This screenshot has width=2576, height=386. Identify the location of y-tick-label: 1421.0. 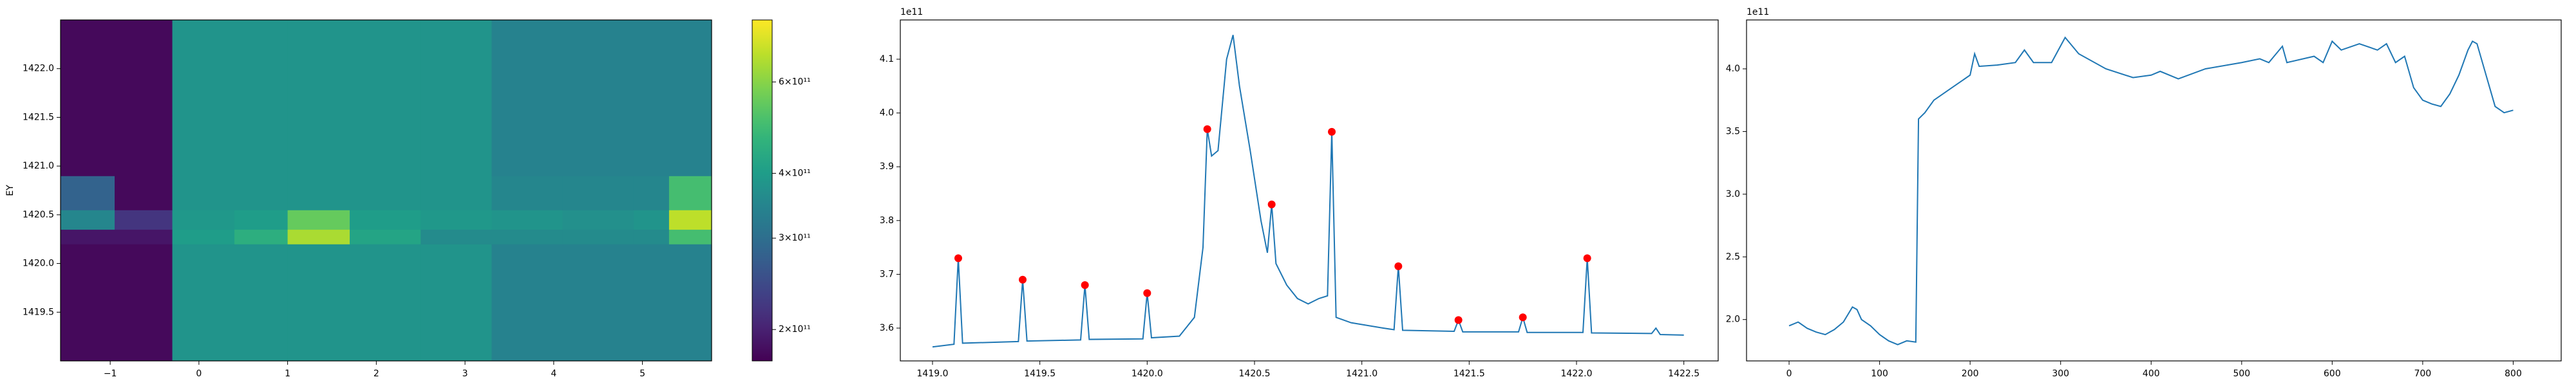
(38, 166).